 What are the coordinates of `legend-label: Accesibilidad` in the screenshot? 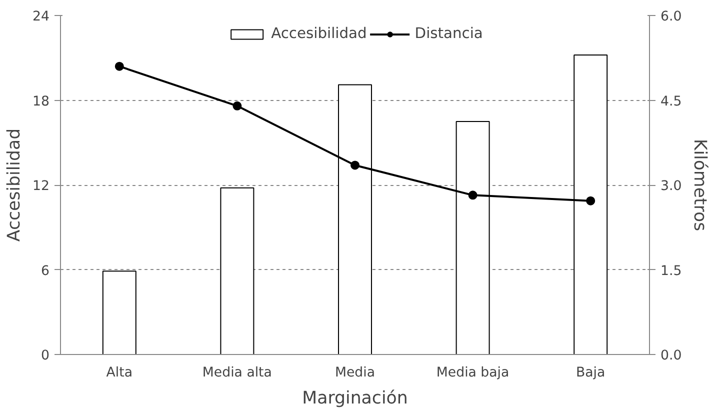 It's located at (319, 33).